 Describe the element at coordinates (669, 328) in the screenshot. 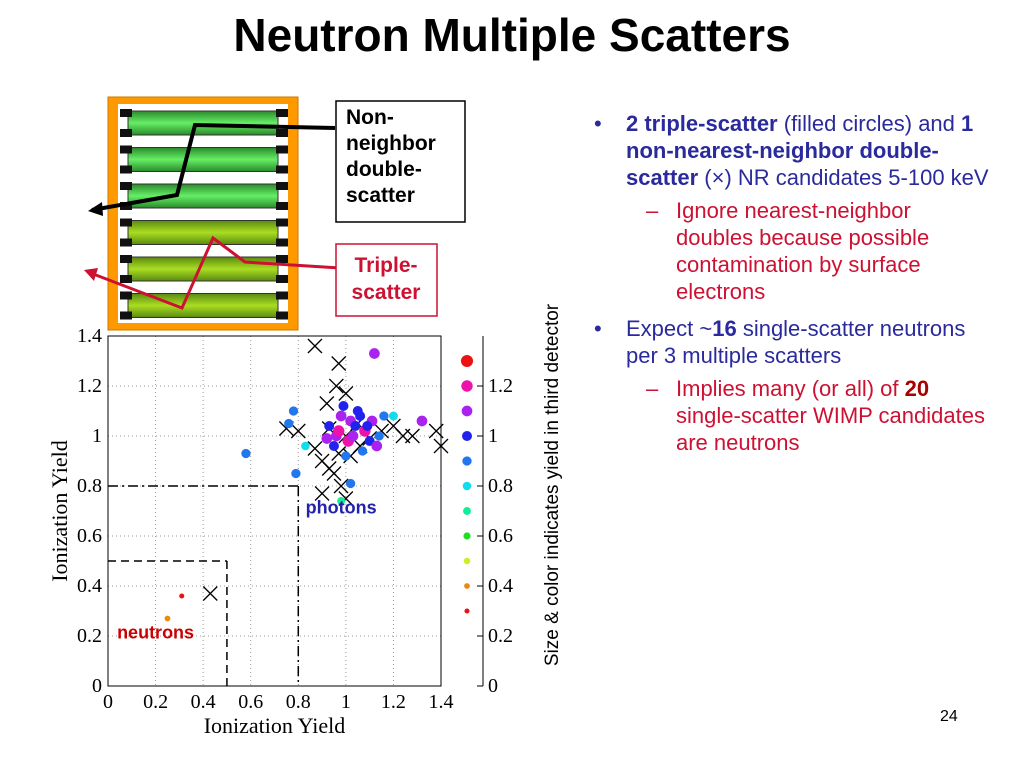

I see `text: Expect ~` at that location.